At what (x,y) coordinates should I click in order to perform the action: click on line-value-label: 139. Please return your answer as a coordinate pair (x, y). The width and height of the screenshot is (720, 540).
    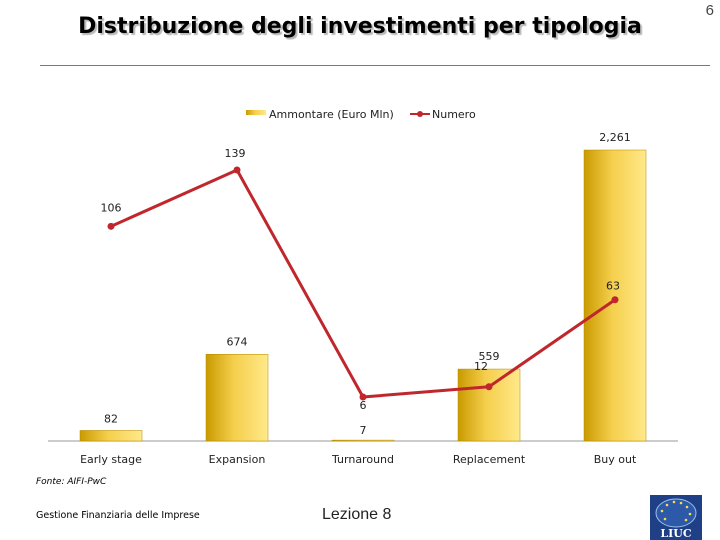
    Looking at the image, I should click on (235, 153).